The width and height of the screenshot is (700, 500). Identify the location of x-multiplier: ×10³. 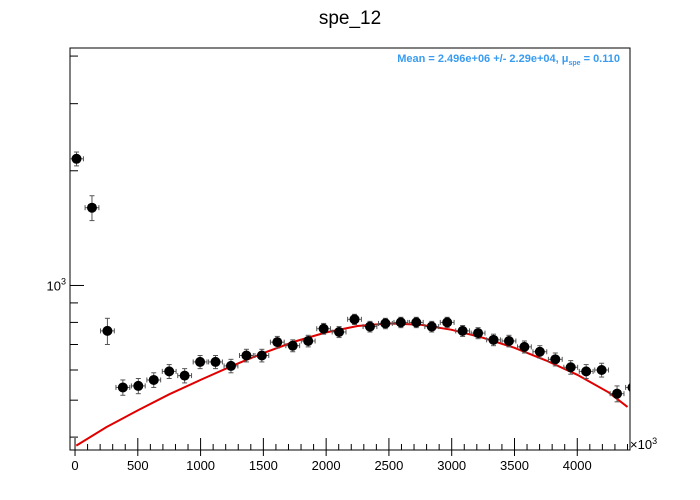
(643, 444).